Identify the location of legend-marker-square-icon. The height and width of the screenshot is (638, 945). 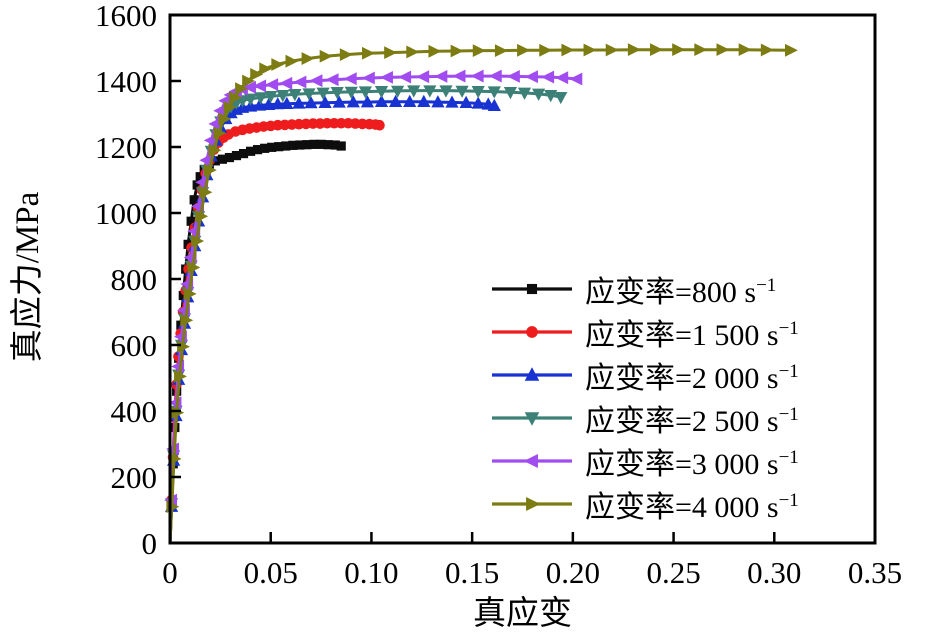
(532, 288).